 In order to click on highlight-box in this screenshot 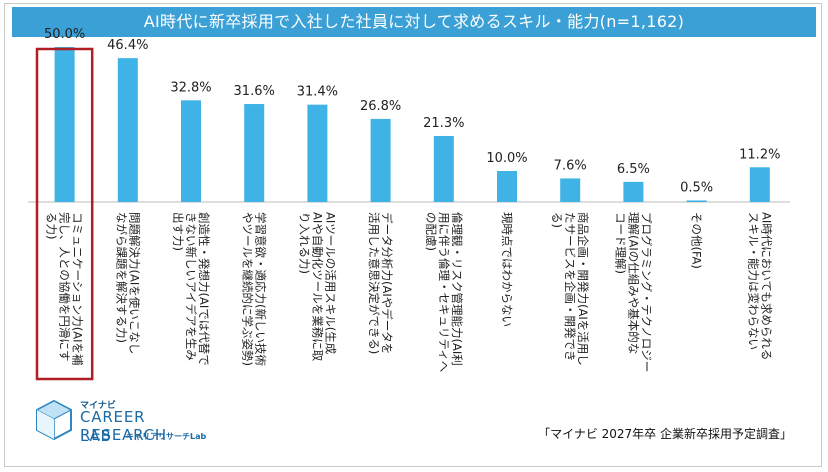, I will do `click(64, 214)`.